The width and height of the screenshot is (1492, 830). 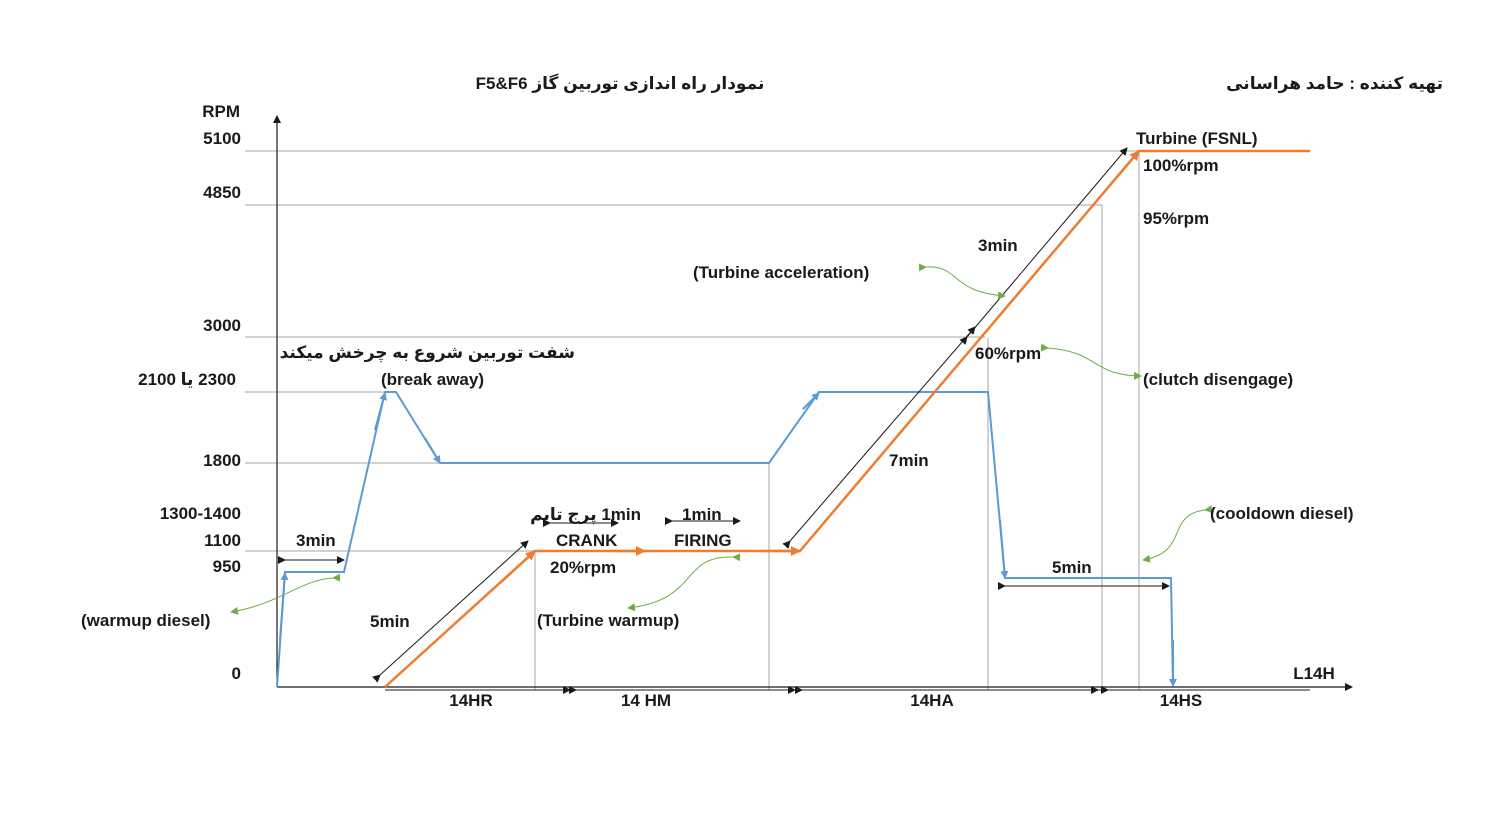 I want to click on label-firing-1min: 1min, so click(x=702, y=514).